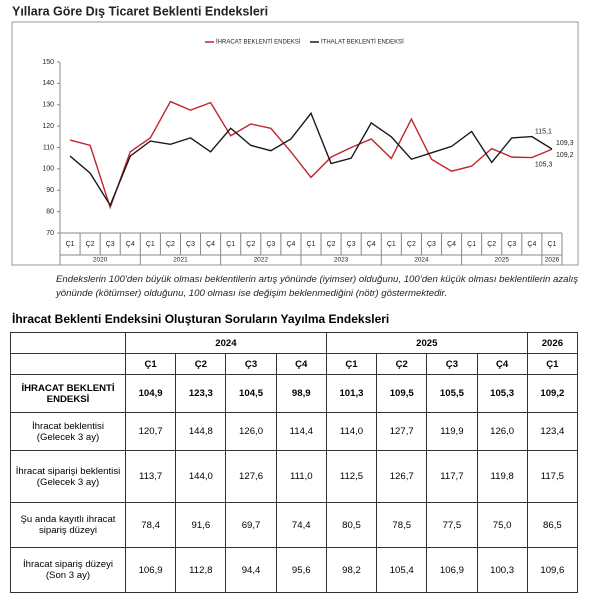  Describe the element at coordinates (402, 525) in the screenshot. I see `value-cell: 78,5` at that location.